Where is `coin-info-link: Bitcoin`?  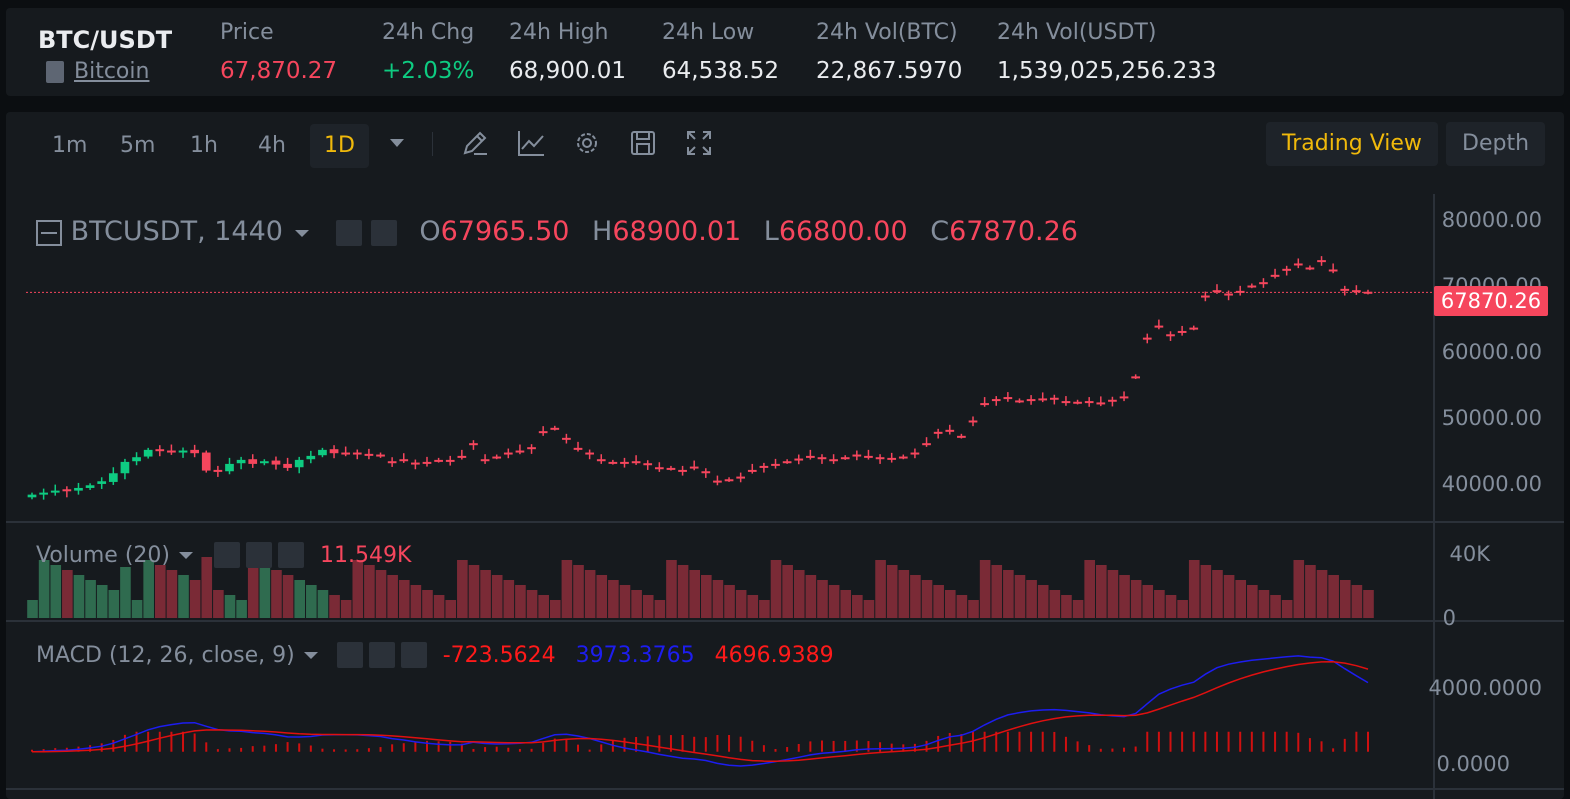
coin-info-link: Bitcoin is located at coordinates (97, 71).